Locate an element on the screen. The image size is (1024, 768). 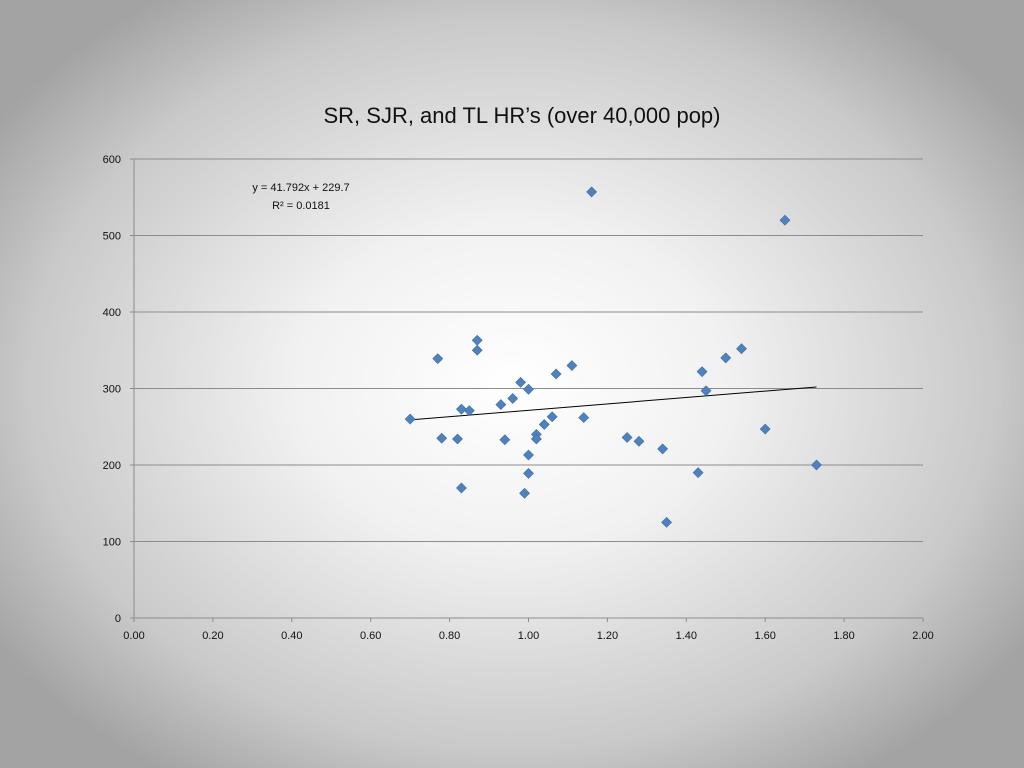
x-tick-label: 0.80 is located at coordinates (449, 636).